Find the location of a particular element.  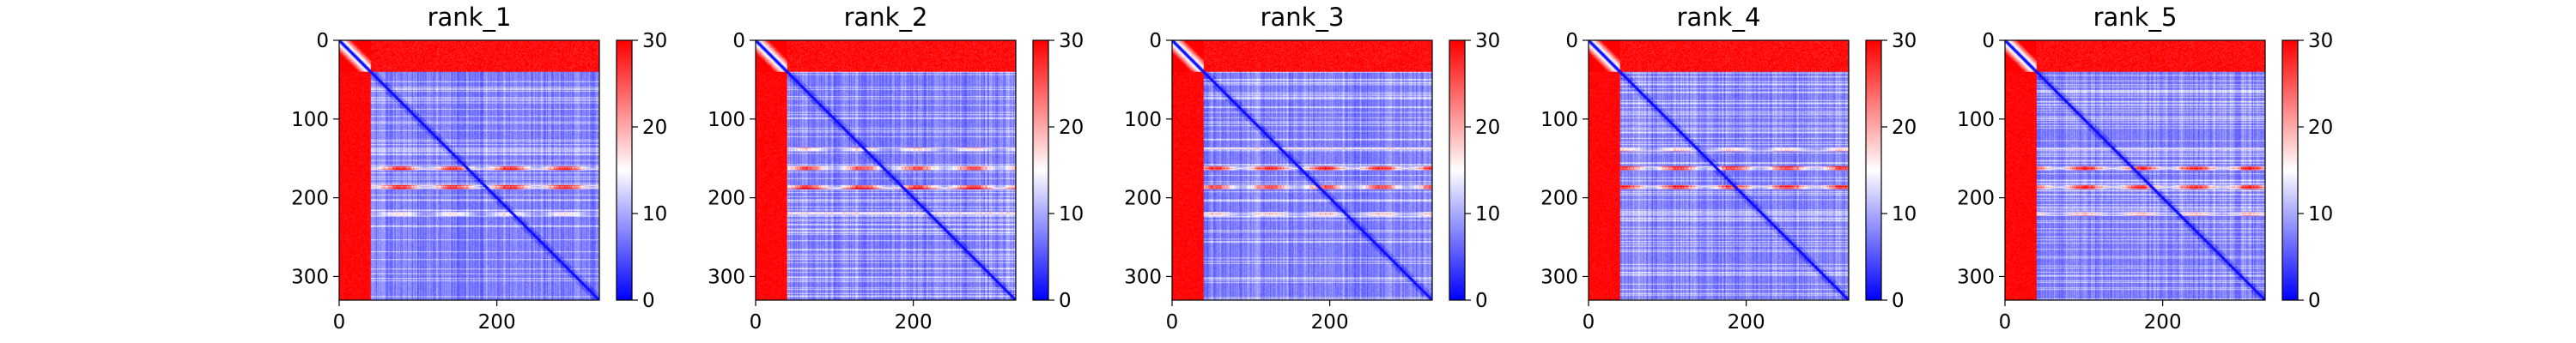

panel-rank-4: rank_4 0 200 0 100 200 300 0 10 20 30 is located at coordinates (1729, 168).